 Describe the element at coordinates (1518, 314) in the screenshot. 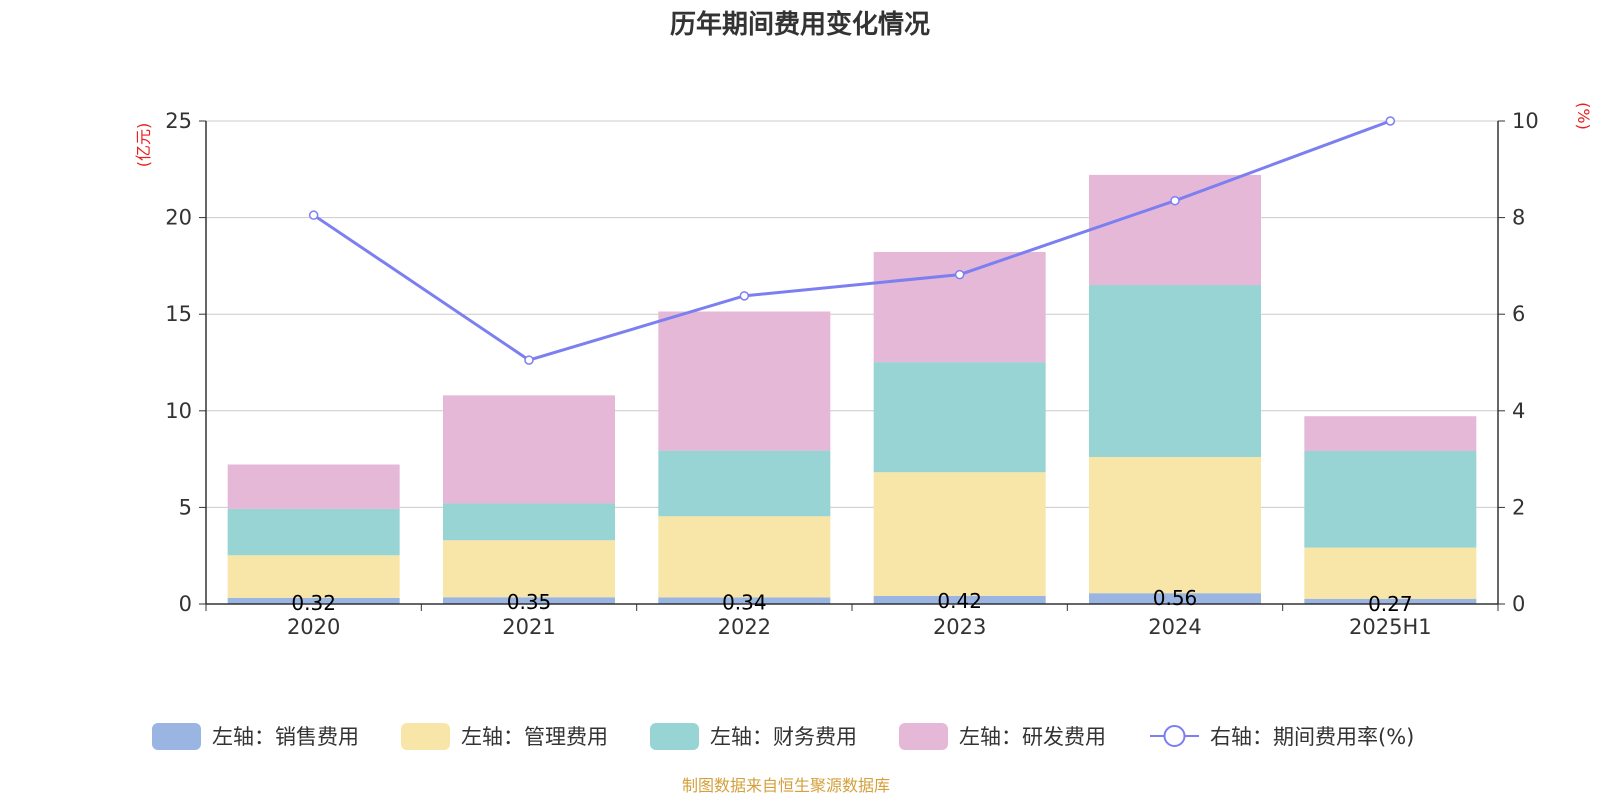

I see `y-right-tick-label: 6` at that location.